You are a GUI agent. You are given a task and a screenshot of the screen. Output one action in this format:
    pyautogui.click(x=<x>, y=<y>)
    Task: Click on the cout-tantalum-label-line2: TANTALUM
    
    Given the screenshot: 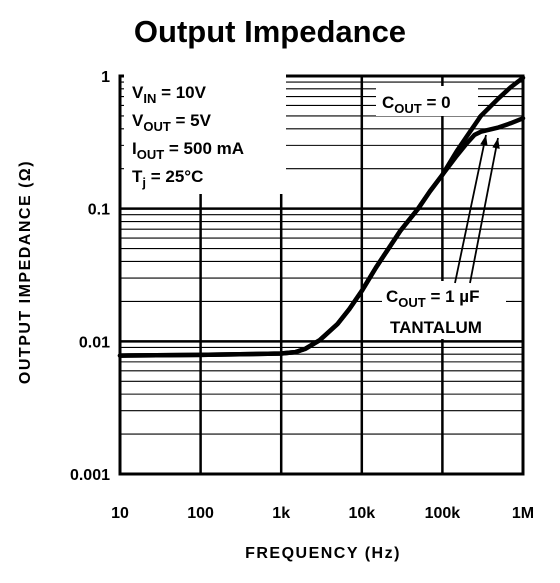 What is the action you would take?
    pyautogui.click(x=436, y=327)
    